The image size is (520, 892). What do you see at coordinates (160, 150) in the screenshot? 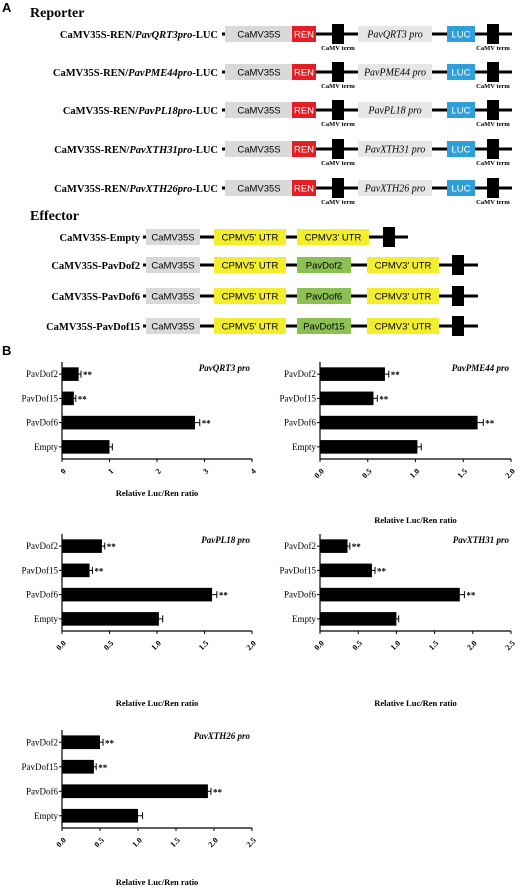
I see `construct-name-promoter: PavXTH31pro` at bounding box center [160, 150].